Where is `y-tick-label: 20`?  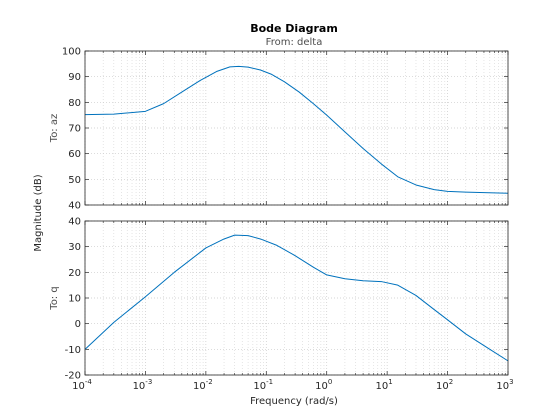 y-tick-label: 20 is located at coordinates (74, 273).